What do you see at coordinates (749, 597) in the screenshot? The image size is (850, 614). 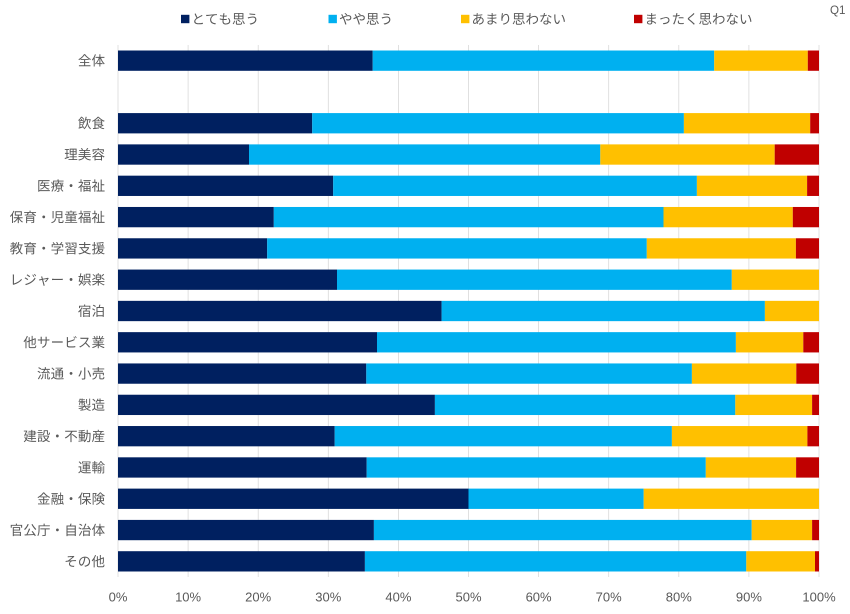 I see `svg-text: 90%` at bounding box center [749, 597].